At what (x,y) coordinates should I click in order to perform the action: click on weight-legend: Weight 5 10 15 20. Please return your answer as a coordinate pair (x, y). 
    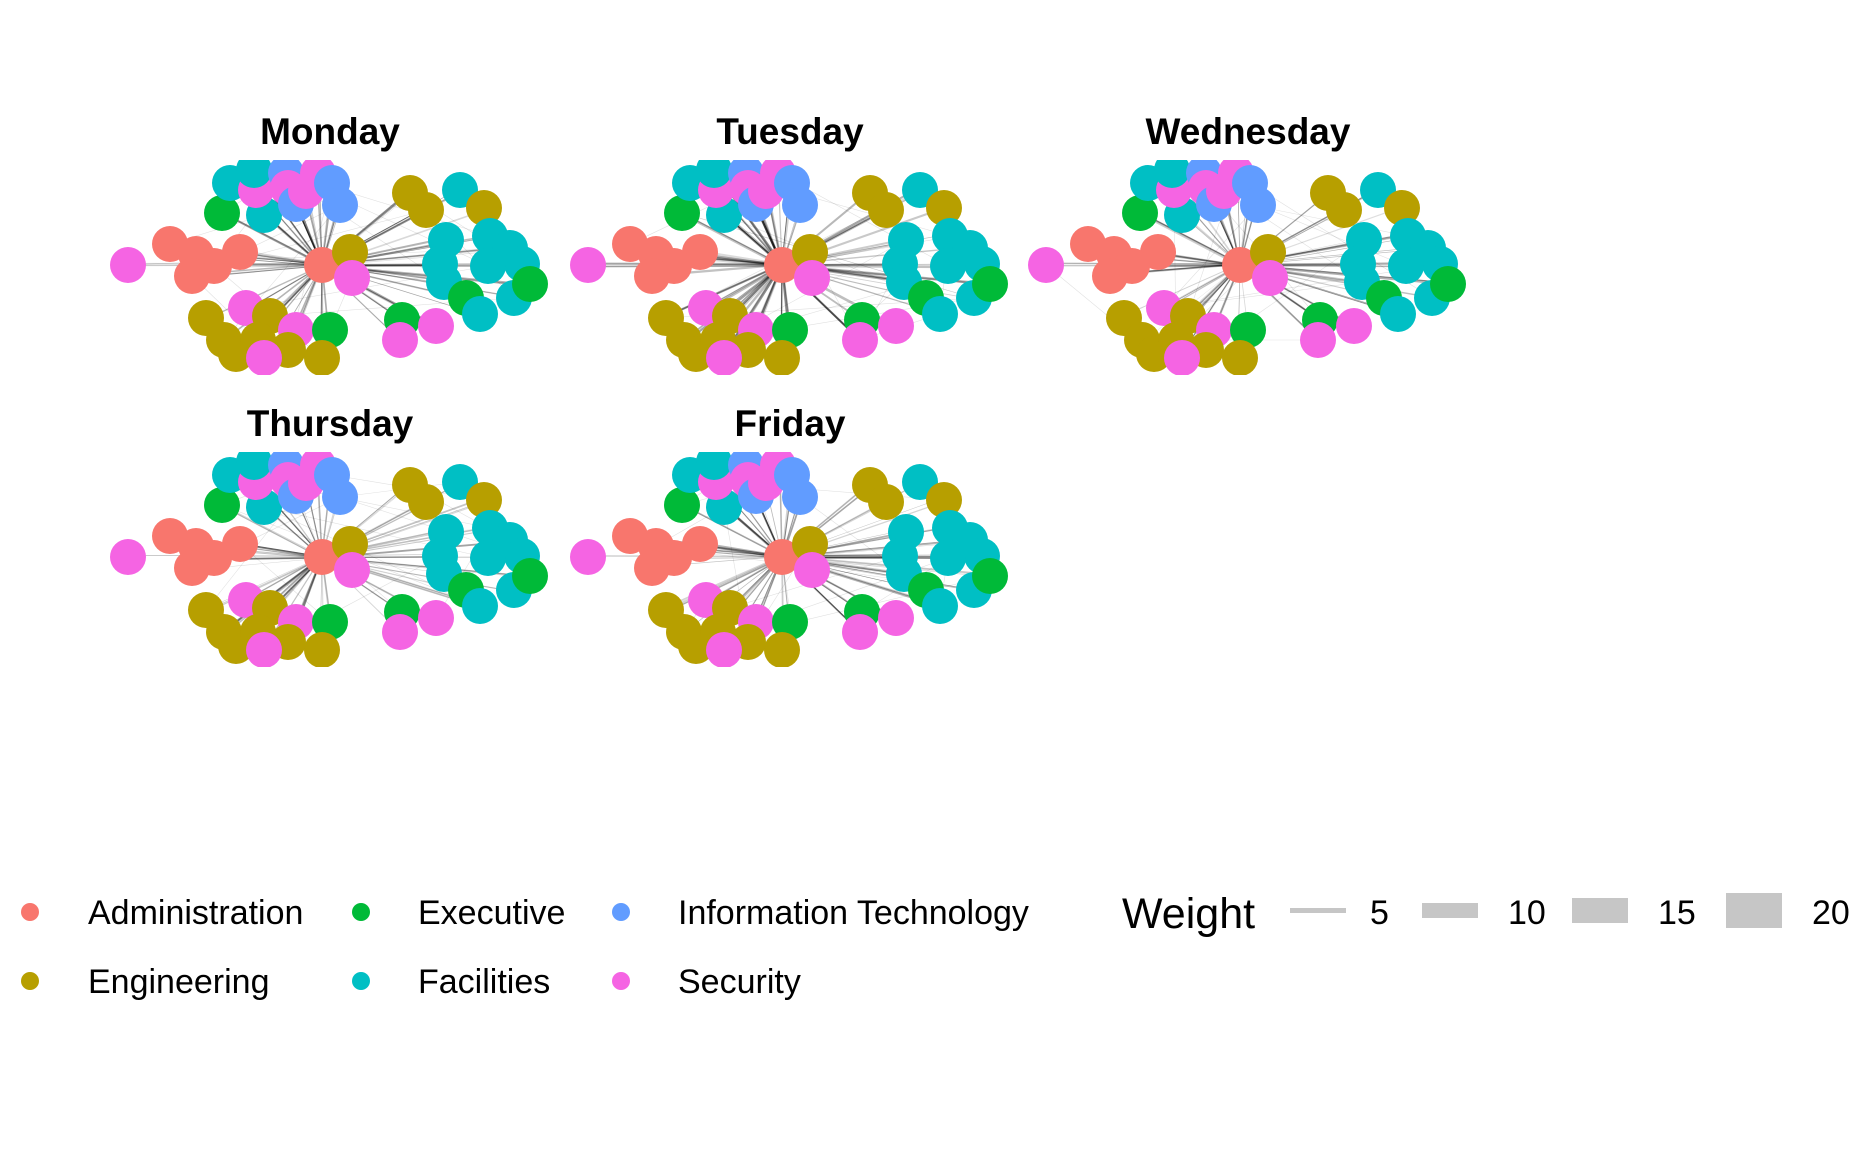
    Looking at the image, I should click on (1486, 914).